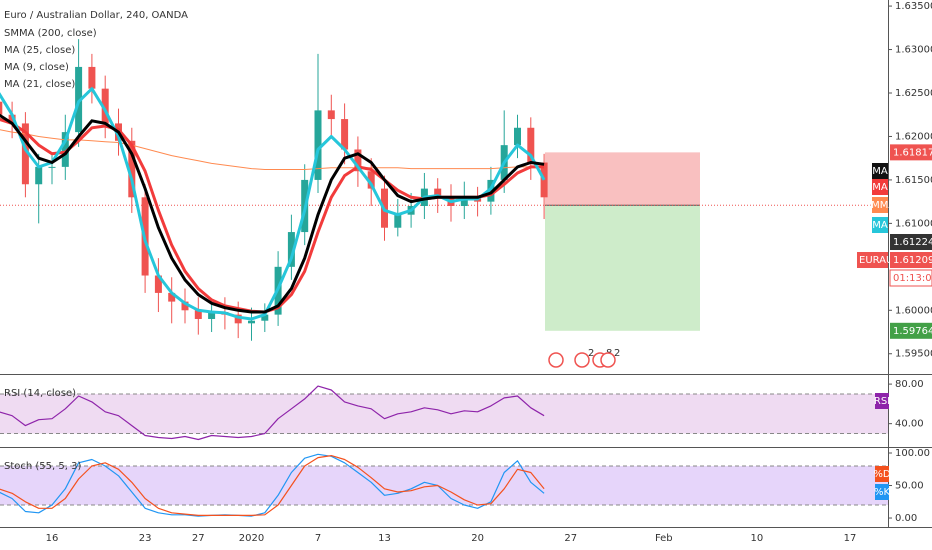 This screenshot has width=932, height=550. Describe the element at coordinates (913, 50) in the screenshot. I see `y-tick-label: 1.63000` at that location.